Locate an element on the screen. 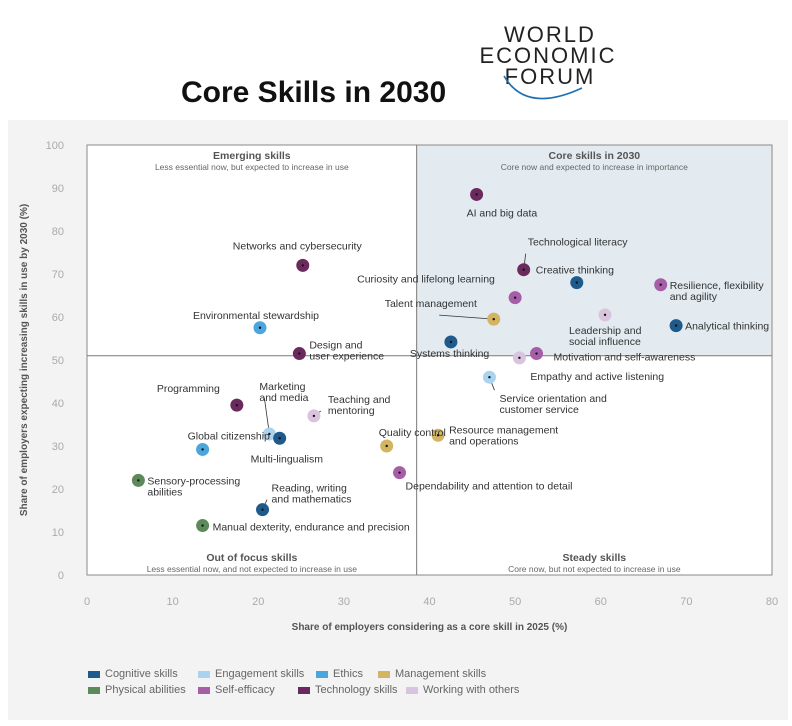 This screenshot has height=726, width=792. legend-item: Management skills is located at coordinates (432, 674).